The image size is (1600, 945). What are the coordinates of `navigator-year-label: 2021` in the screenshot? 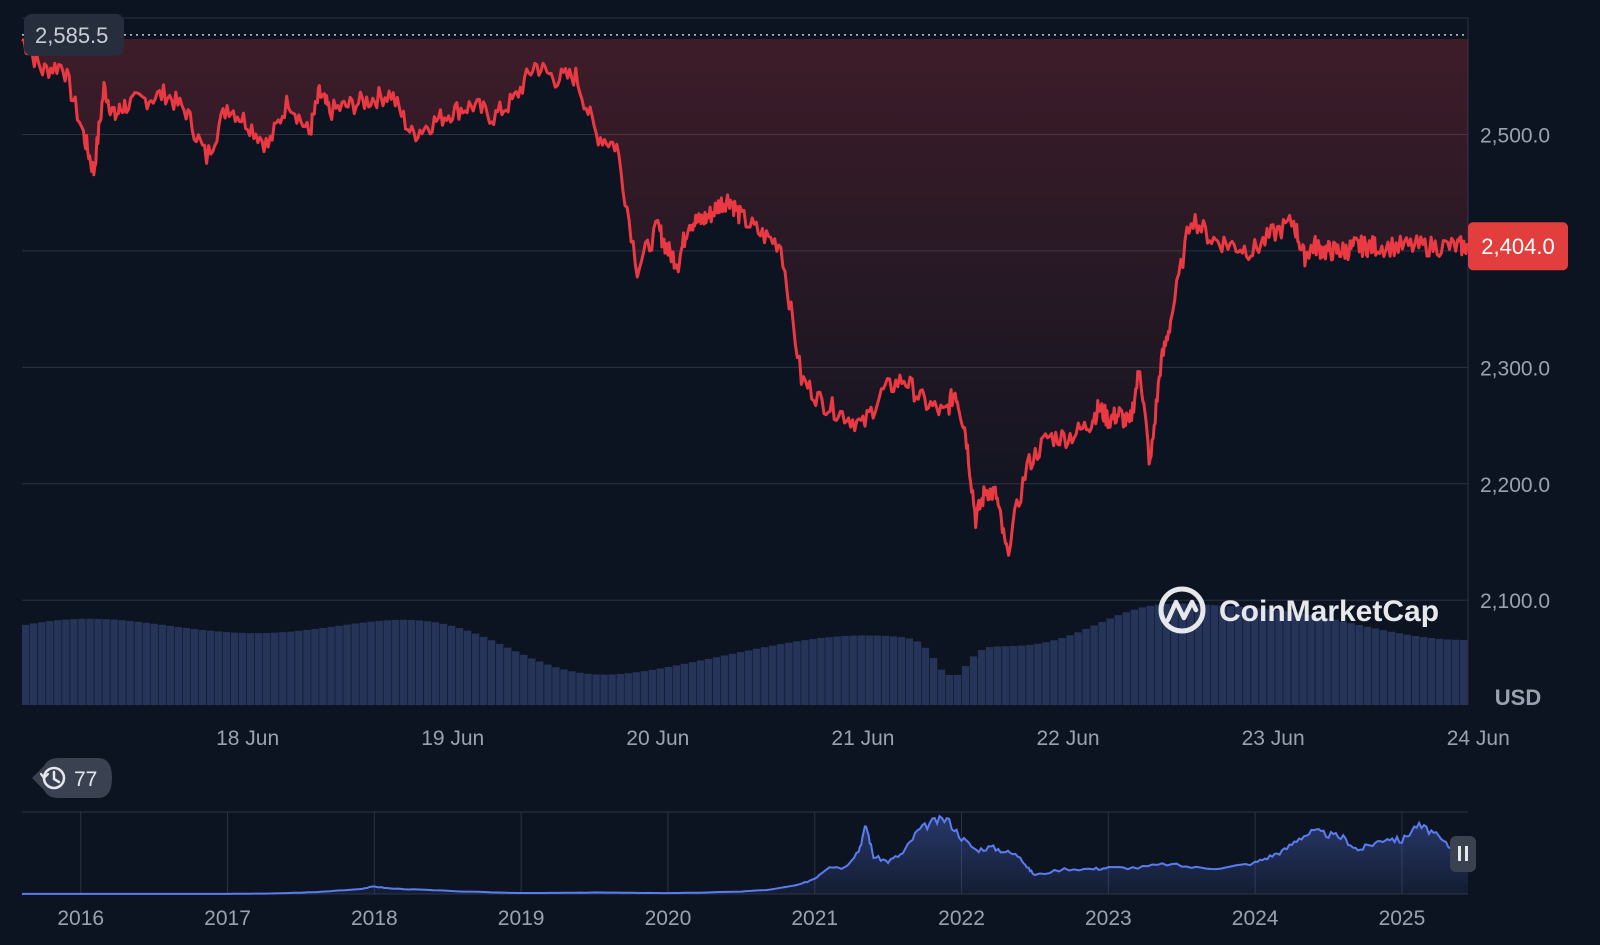 It's located at (814, 918).